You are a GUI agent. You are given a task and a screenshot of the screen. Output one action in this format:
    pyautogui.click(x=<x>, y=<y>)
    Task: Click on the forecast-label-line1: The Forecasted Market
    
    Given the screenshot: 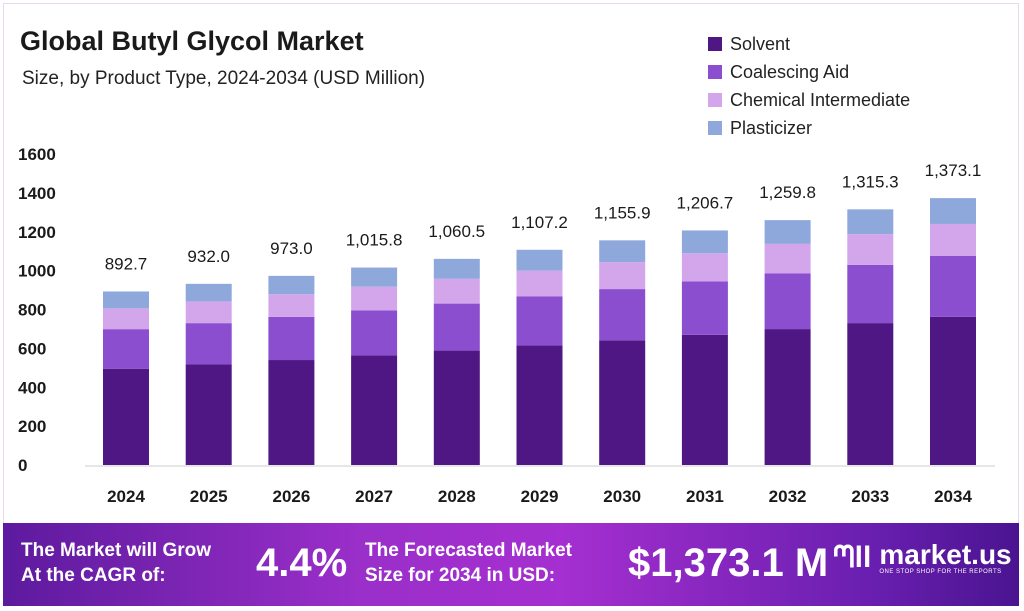 What is the action you would take?
    pyautogui.click(x=468, y=550)
    